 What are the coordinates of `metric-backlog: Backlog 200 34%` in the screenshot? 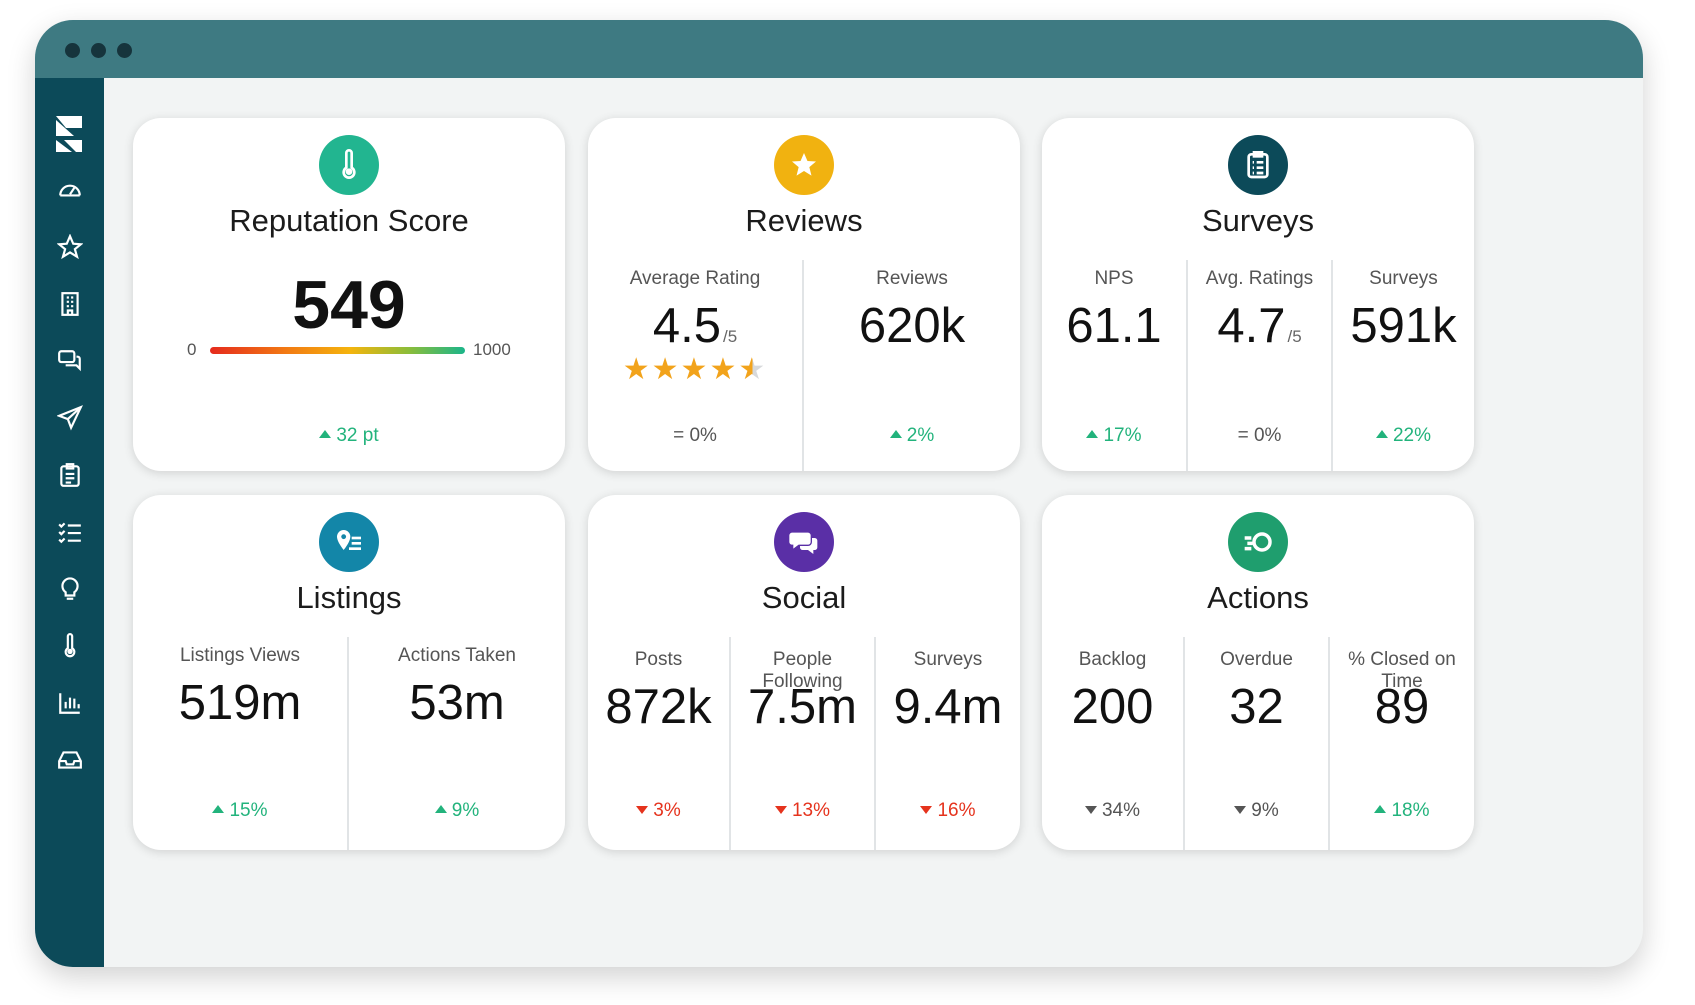 It's located at (1112, 672).